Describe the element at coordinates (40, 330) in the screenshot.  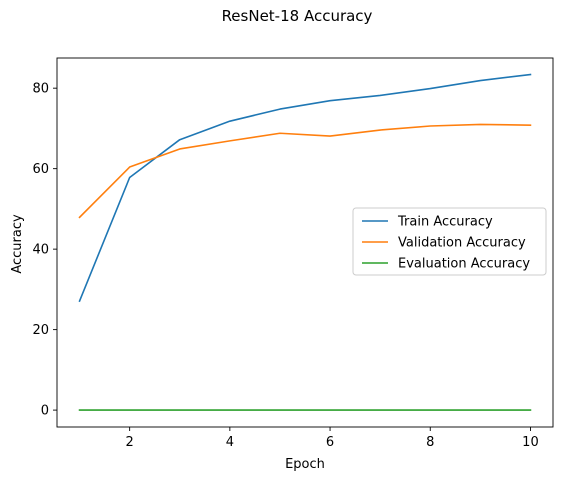
I see `y-tick-label: 20` at that location.